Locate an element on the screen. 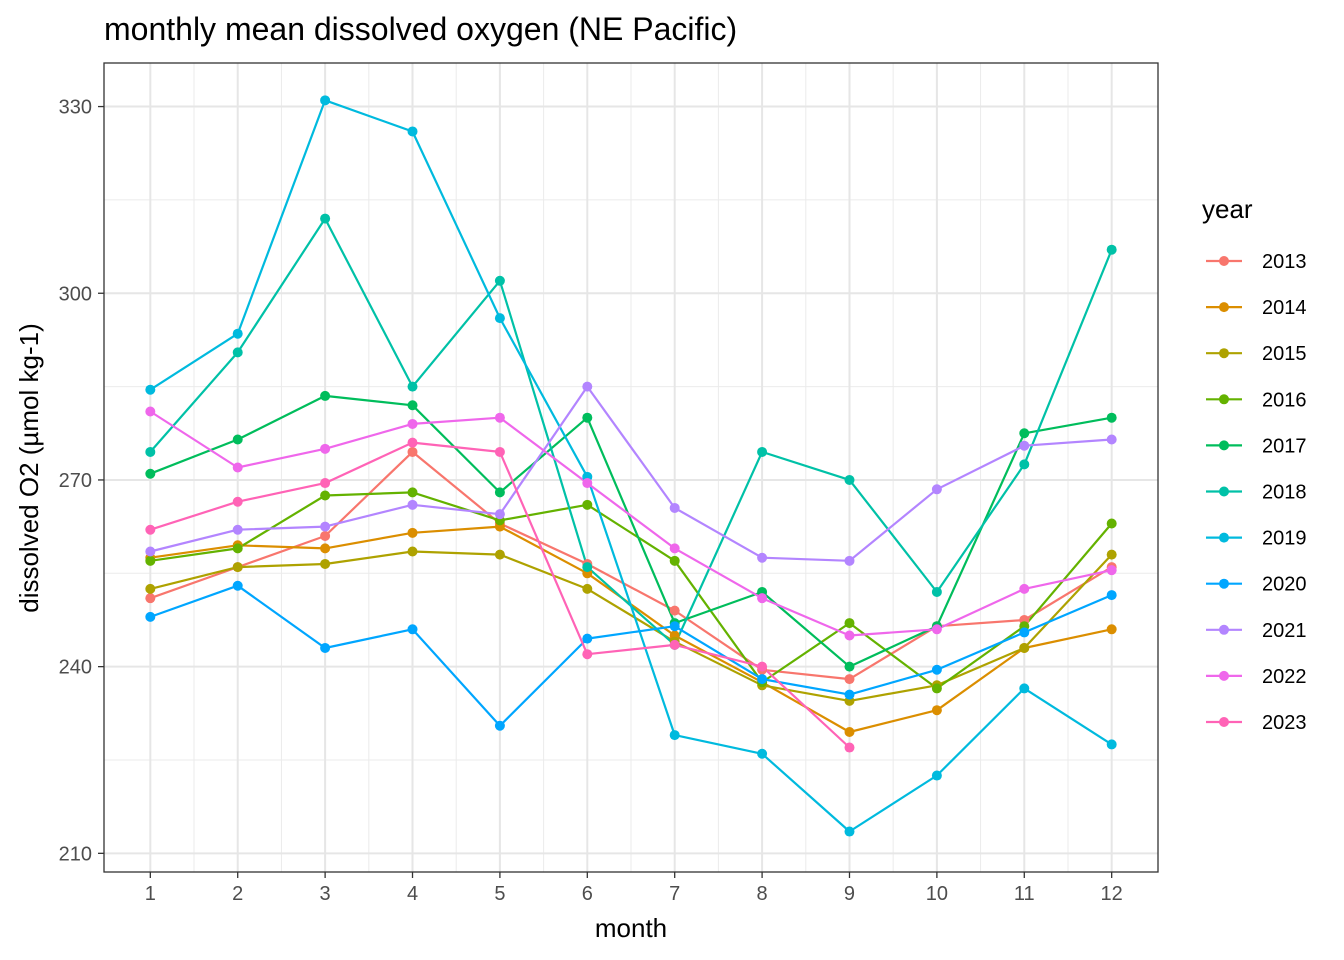 This screenshot has width=1344, height=960. legend-item-2019: 2019 is located at coordinates (1256, 539).